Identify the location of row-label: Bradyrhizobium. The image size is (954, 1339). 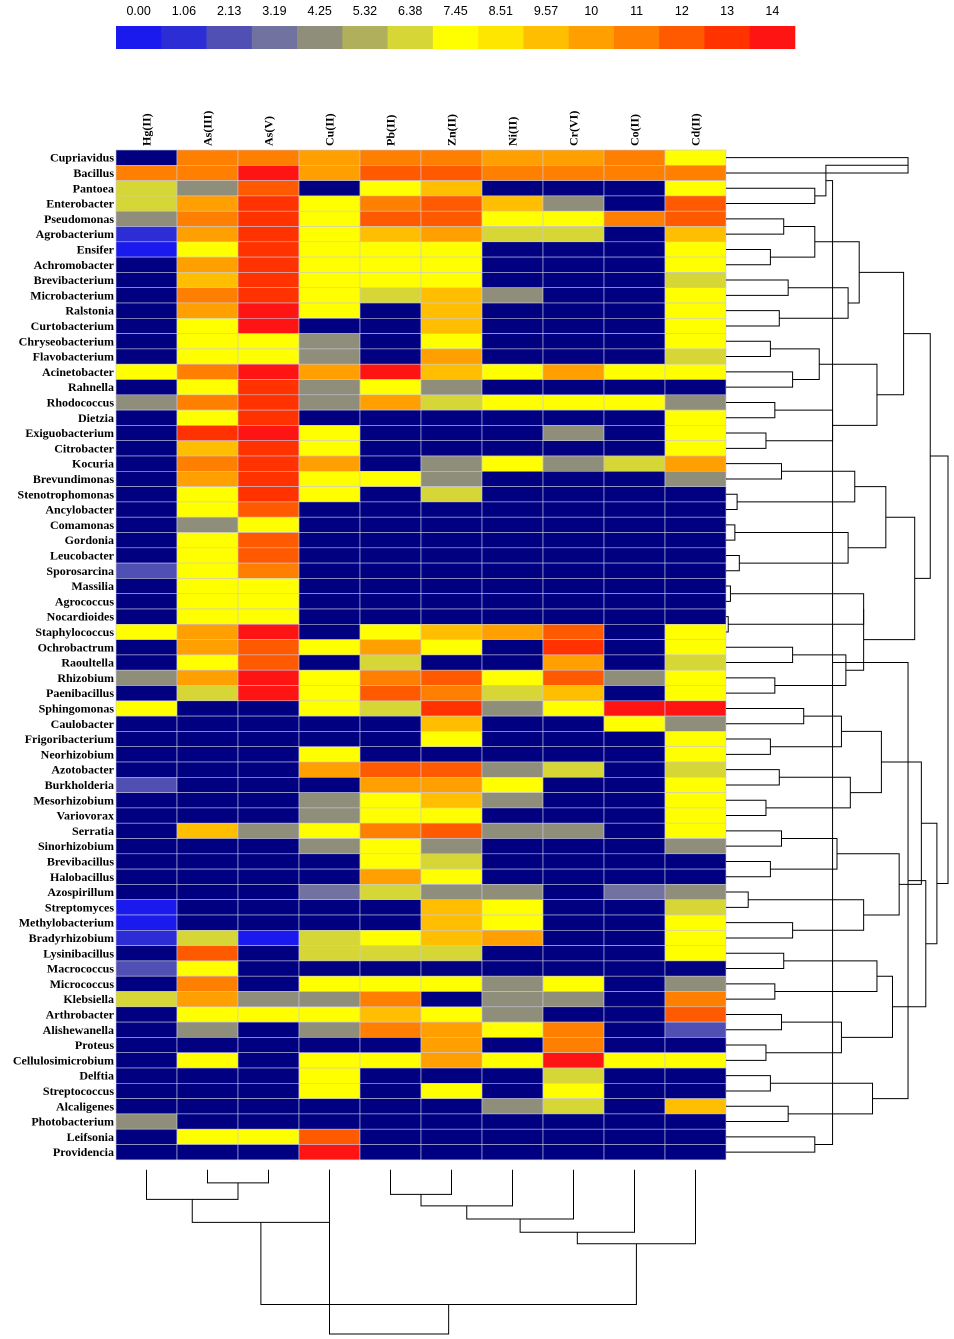
(71, 938).